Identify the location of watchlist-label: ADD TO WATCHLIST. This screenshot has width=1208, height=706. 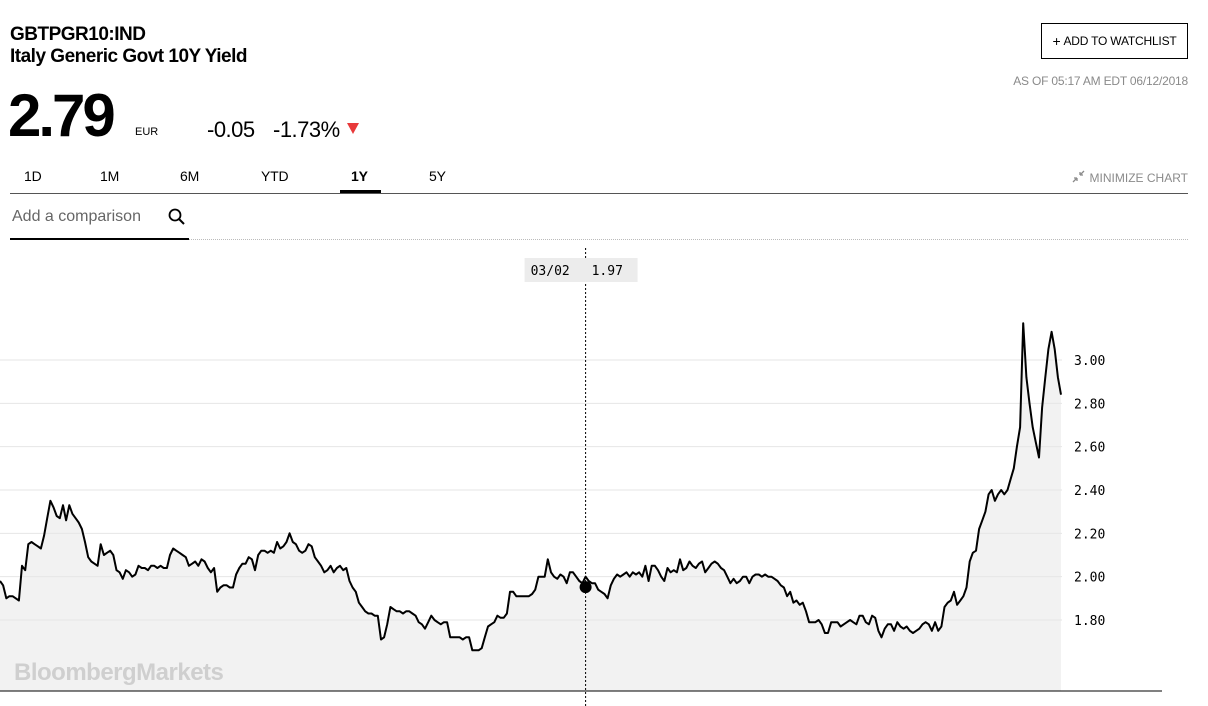
(1120, 41).